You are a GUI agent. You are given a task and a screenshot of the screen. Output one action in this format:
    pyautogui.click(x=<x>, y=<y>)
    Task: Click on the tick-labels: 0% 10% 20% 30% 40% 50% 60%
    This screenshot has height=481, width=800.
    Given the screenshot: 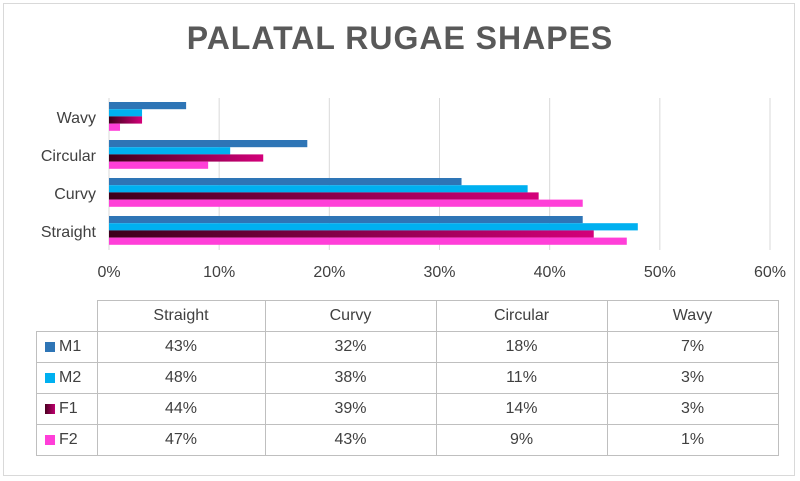 What is the action you would take?
    pyautogui.click(x=441, y=272)
    